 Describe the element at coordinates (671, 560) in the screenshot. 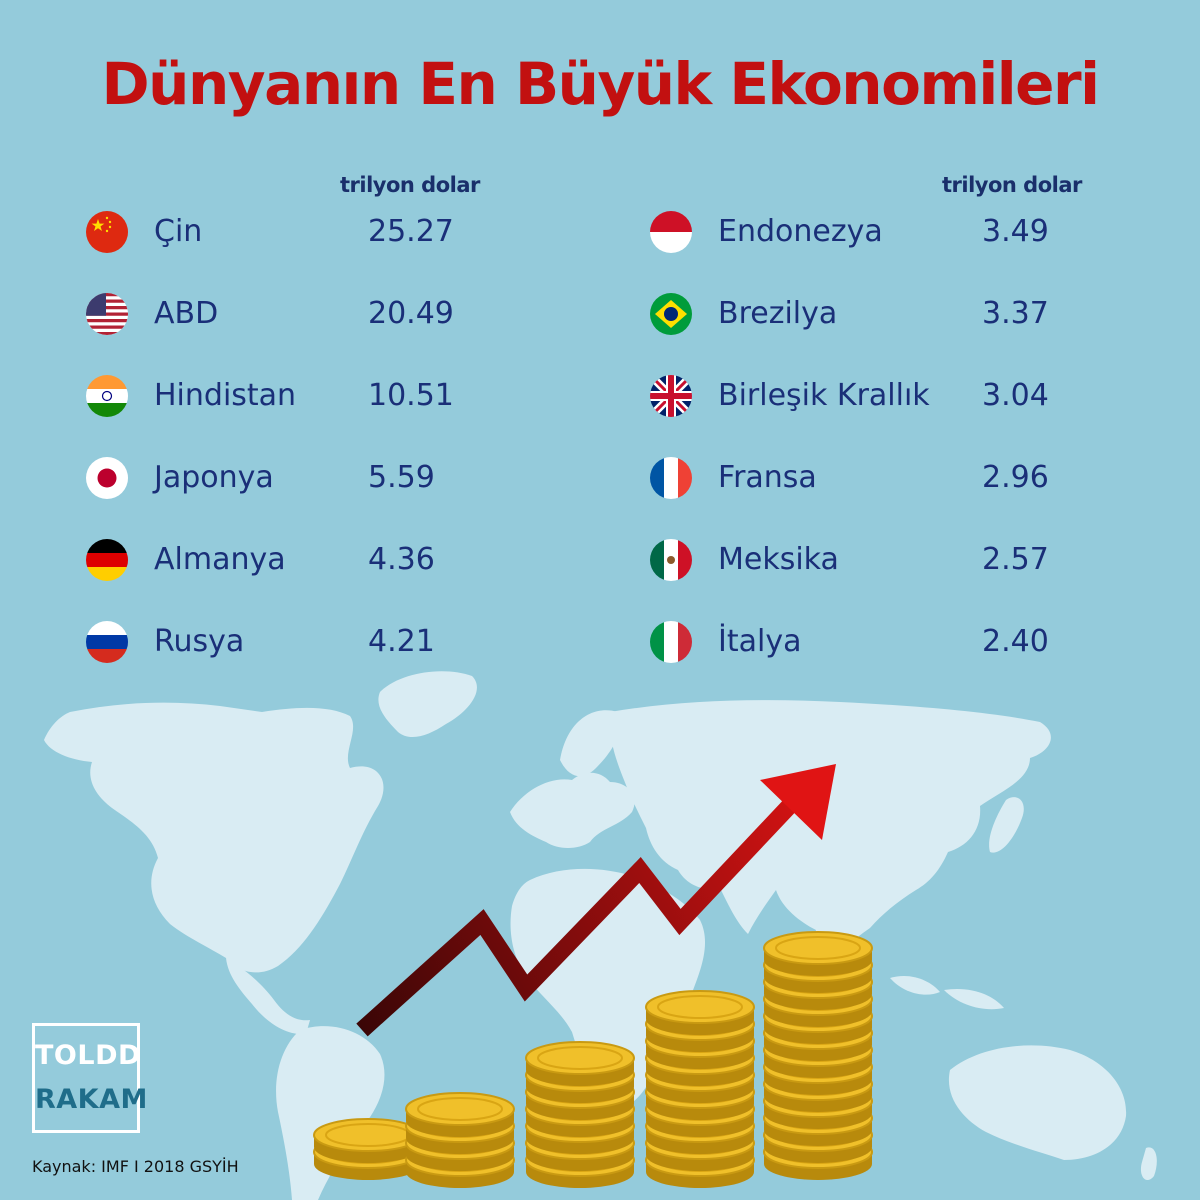

I see `mexico-flag-icon` at that location.